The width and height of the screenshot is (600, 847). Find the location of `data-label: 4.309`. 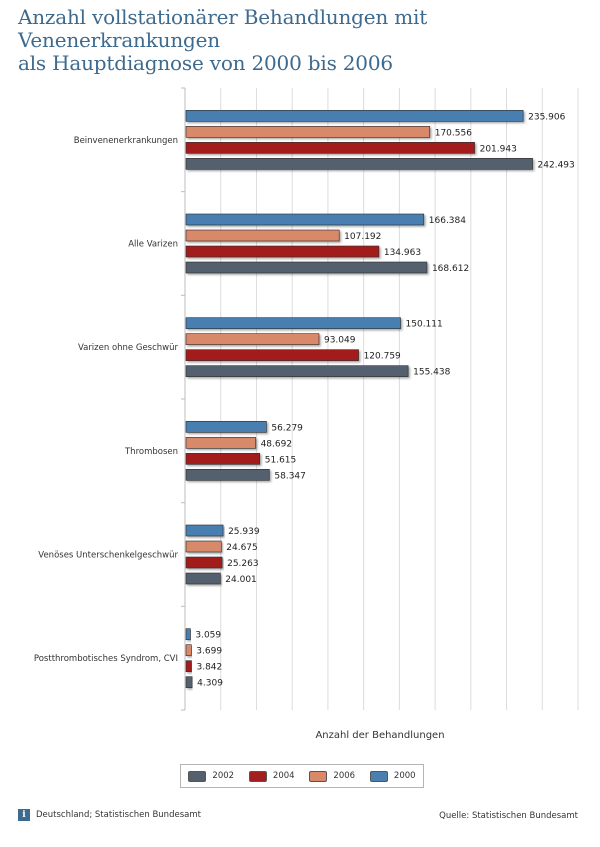

data-label: 4.309 is located at coordinates (210, 684).